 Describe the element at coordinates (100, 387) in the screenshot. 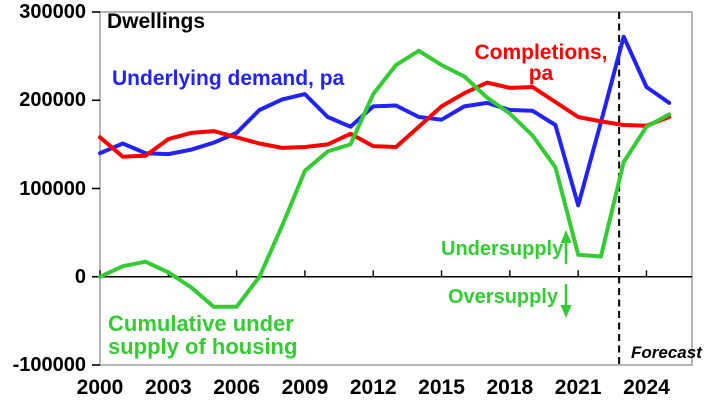

I see `x-axis-tick-label: 2000` at that location.